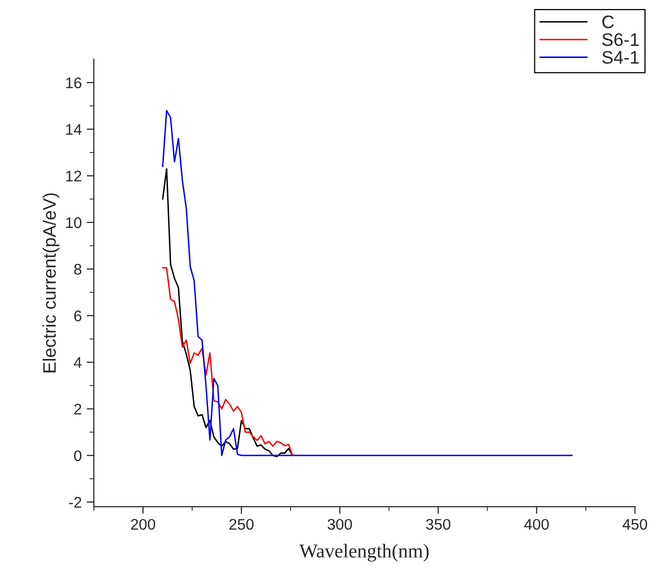  I want to click on y-tick-label: 10, so click(74, 222).